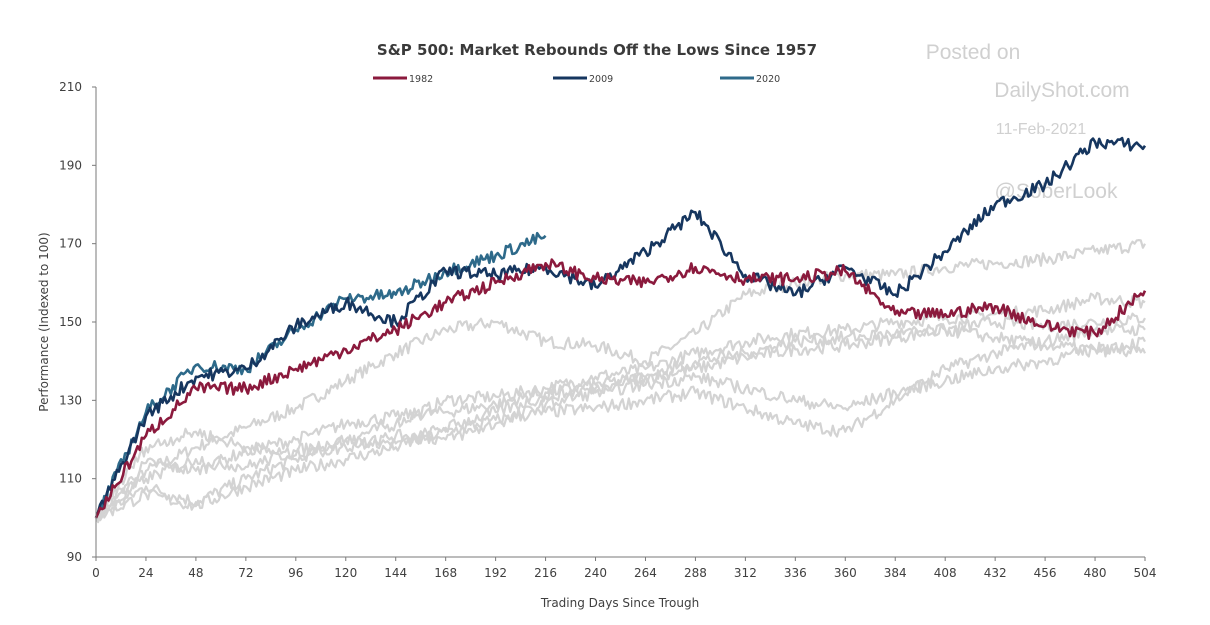 Image resolution: width=1210 pixels, height=625 pixels. I want to click on x-tick-label: 72, so click(245, 573).